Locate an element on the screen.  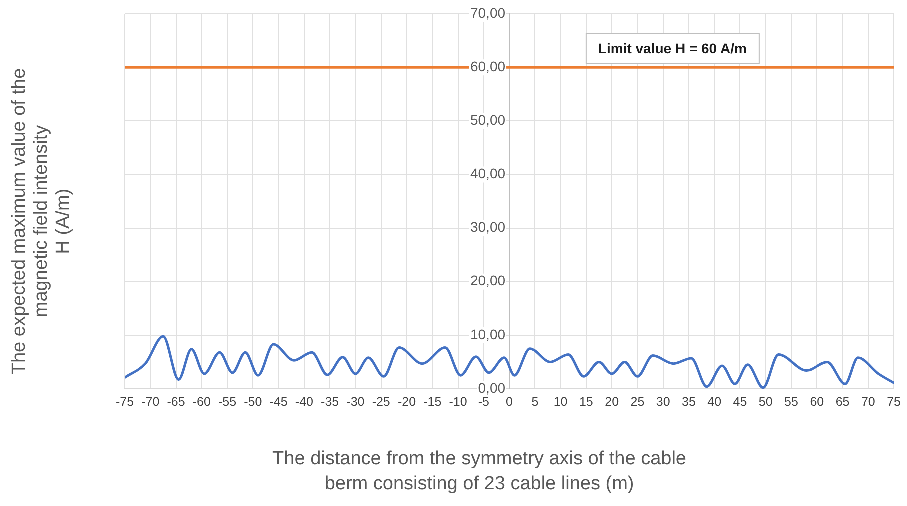
x-tick-label: 30 is located at coordinates (663, 401).